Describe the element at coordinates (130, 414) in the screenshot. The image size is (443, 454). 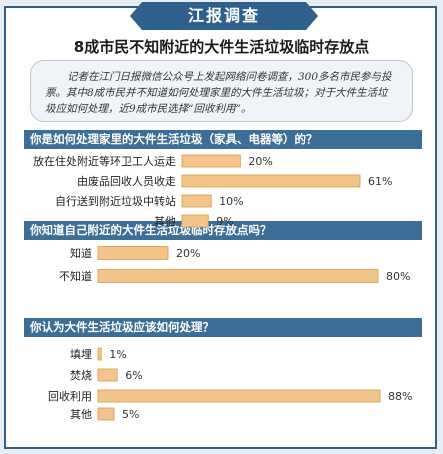
I see `value-label: 5%` at that location.